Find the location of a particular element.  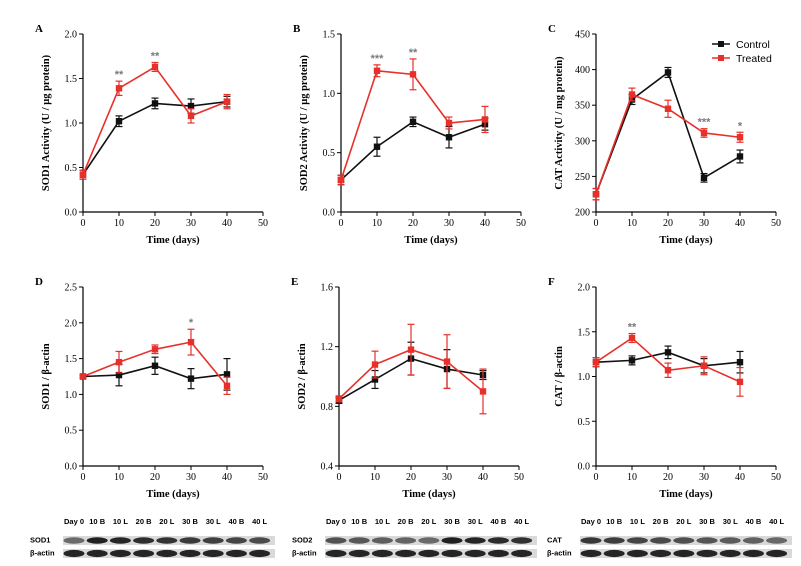

significance-marker: ** is located at coordinates (119, 75).